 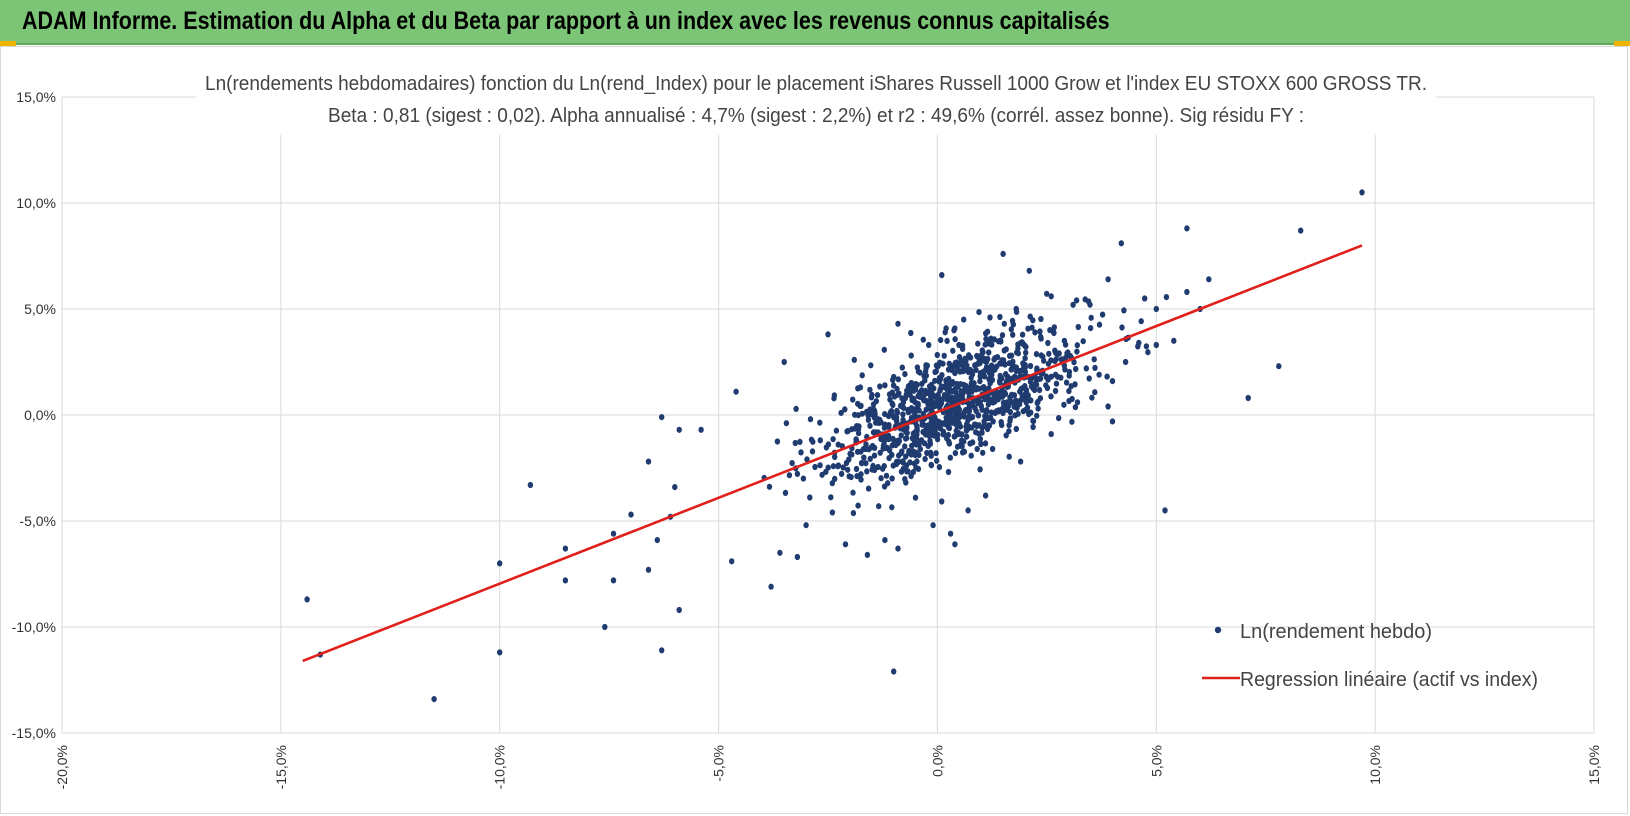 What do you see at coordinates (40, 415) in the screenshot?
I see `y-tick-label: 0,0%` at bounding box center [40, 415].